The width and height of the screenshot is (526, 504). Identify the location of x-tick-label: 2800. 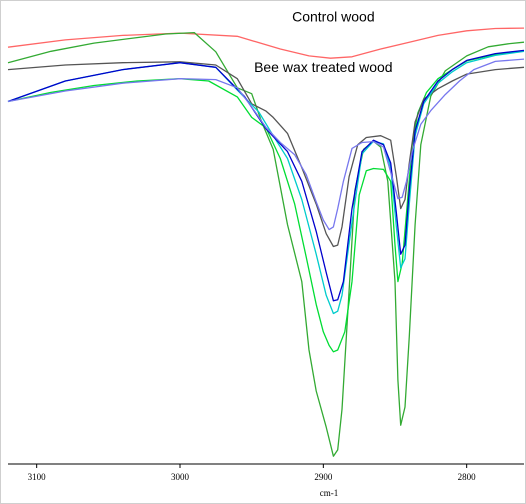
(467, 477).